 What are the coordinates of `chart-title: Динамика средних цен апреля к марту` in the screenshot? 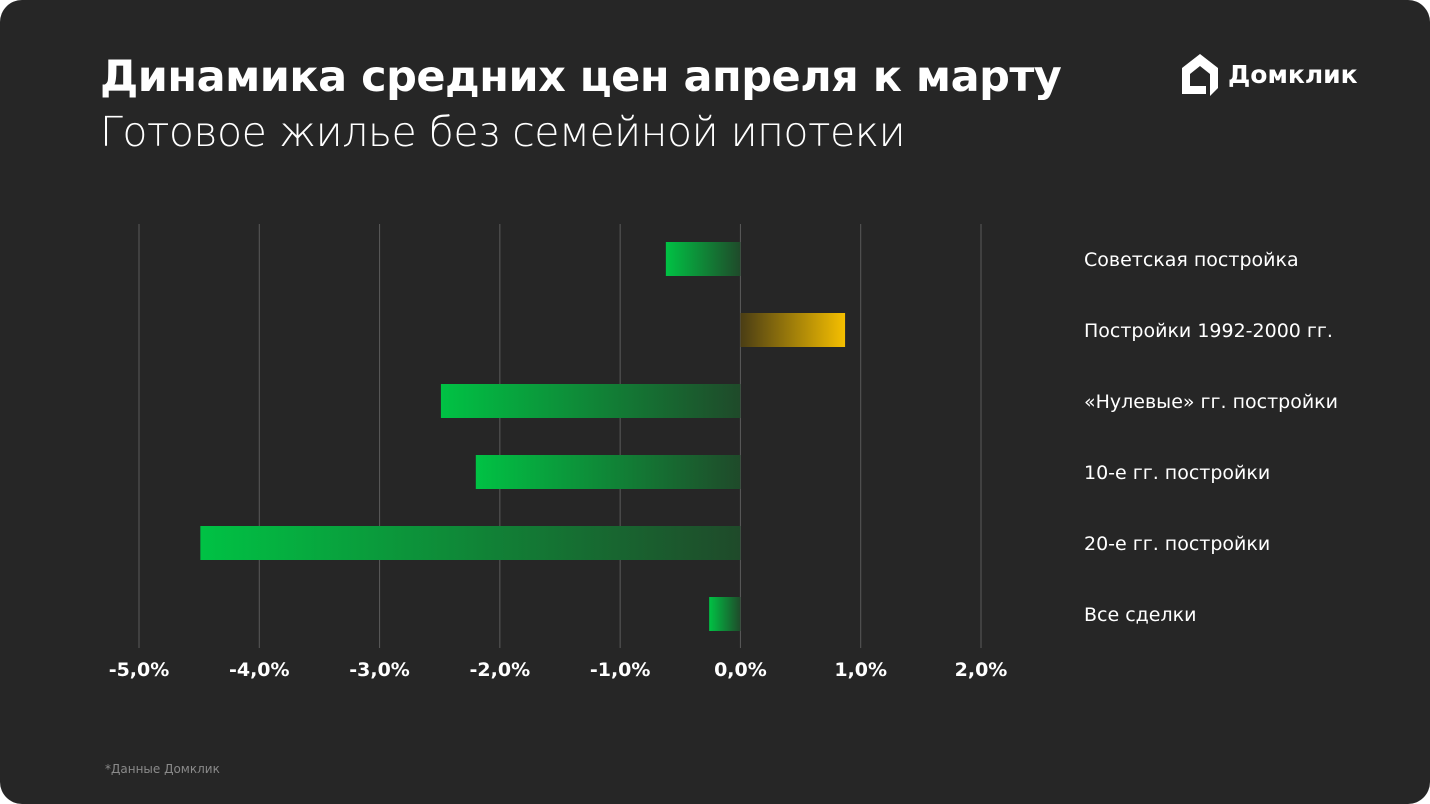 It's located at (581, 77).